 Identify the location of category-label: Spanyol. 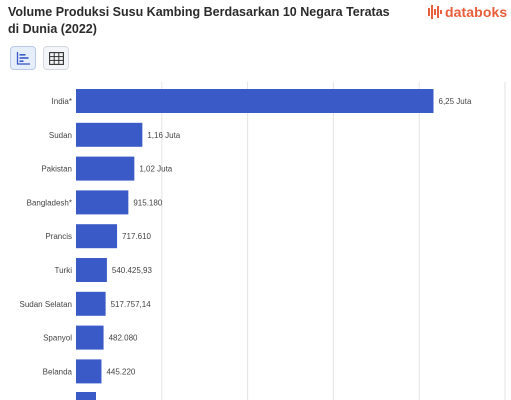
(57, 338).